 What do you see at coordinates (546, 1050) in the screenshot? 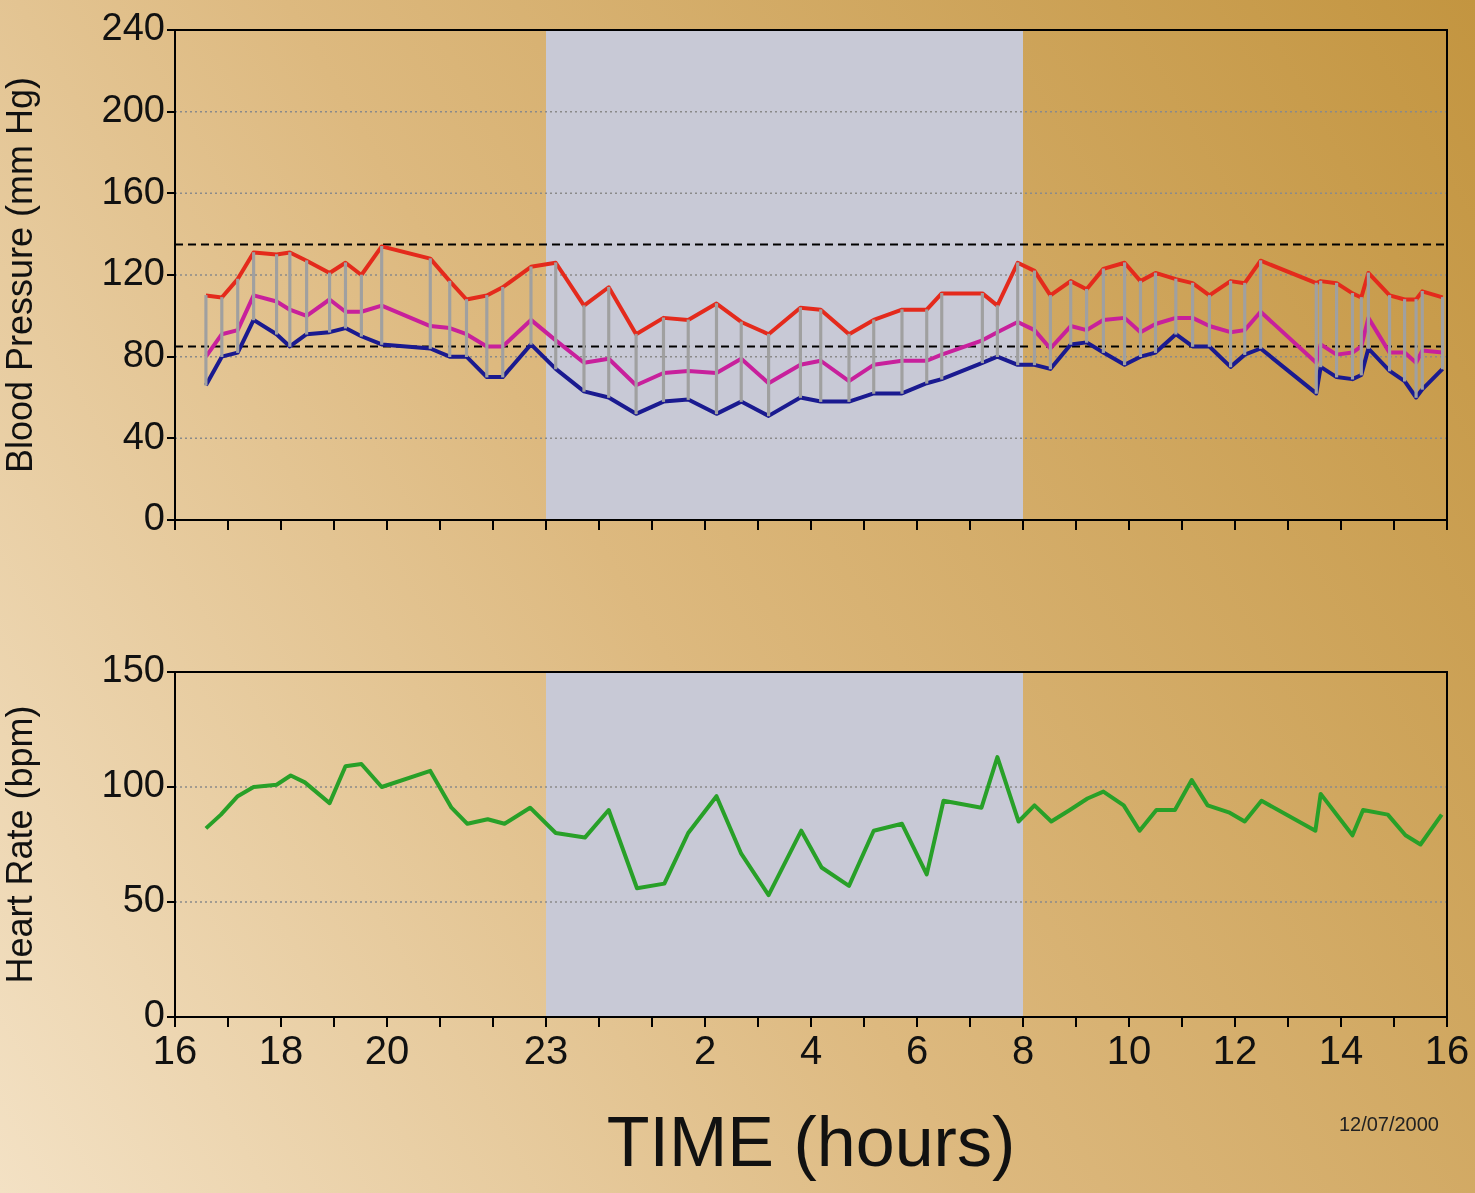
I see `x-tick-label: 23` at bounding box center [546, 1050].